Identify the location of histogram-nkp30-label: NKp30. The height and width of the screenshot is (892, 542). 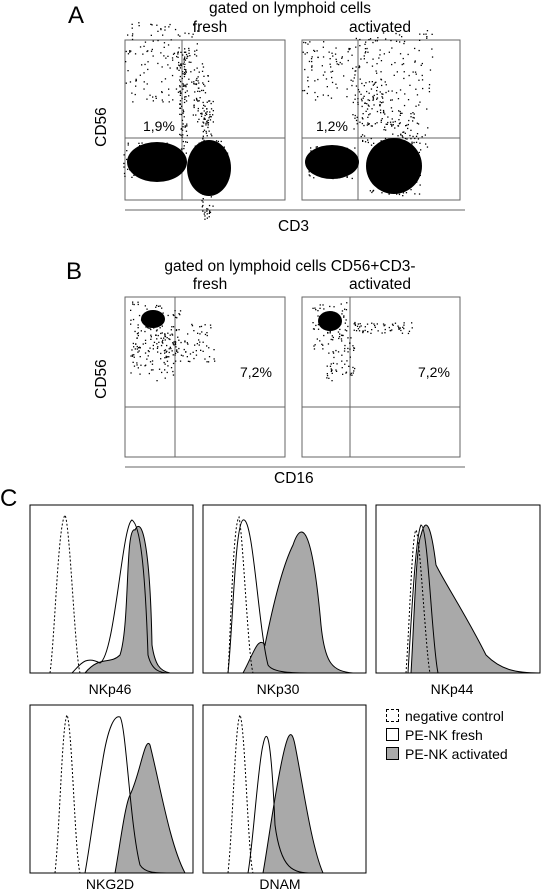
(278, 689).